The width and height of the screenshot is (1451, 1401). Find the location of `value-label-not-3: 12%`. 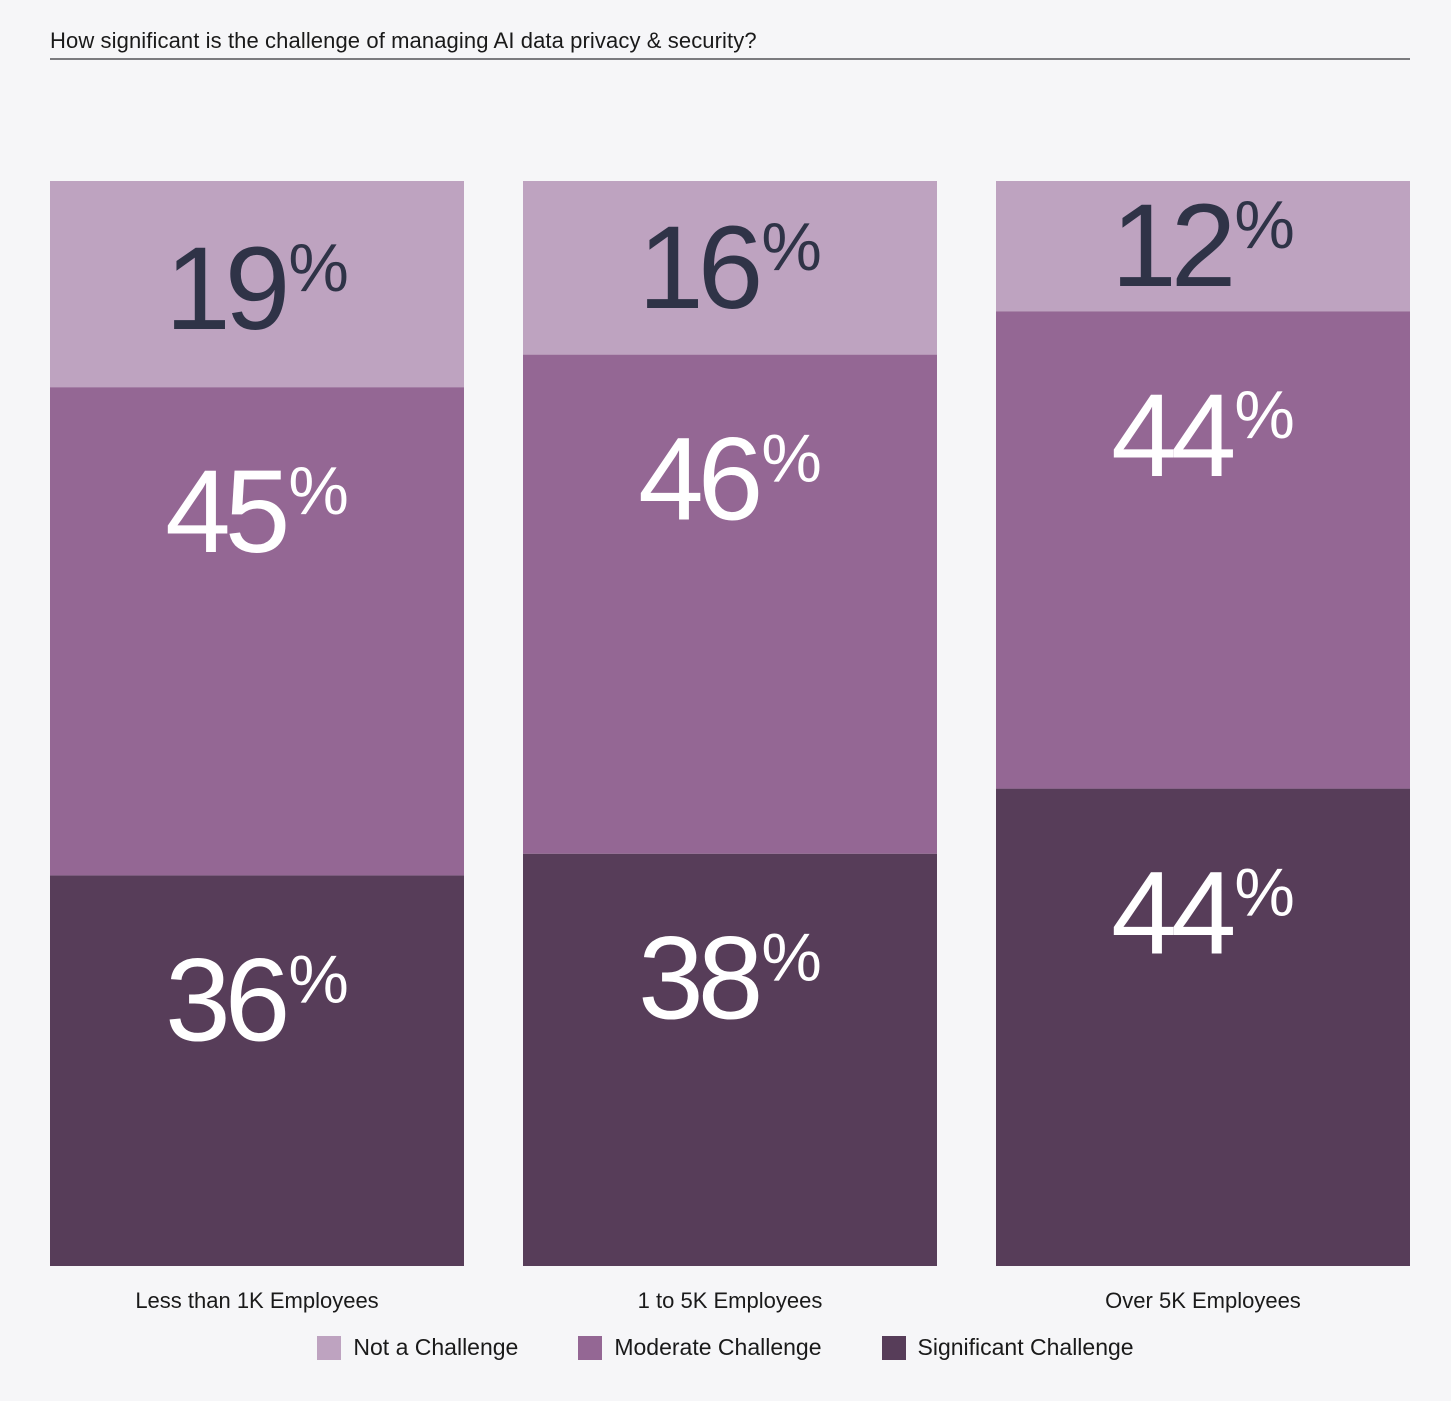

value-label-not-3: 12% is located at coordinates (1203, 246).